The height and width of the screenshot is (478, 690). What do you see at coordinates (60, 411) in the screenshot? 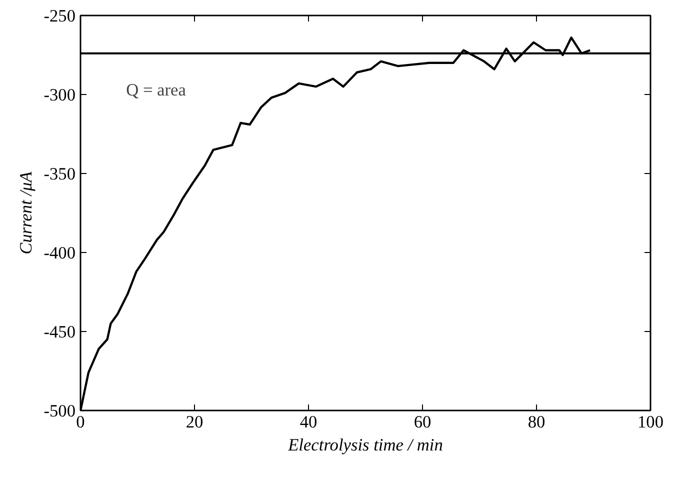
I see `y-tick-label: -500` at bounding box center [60, 411].